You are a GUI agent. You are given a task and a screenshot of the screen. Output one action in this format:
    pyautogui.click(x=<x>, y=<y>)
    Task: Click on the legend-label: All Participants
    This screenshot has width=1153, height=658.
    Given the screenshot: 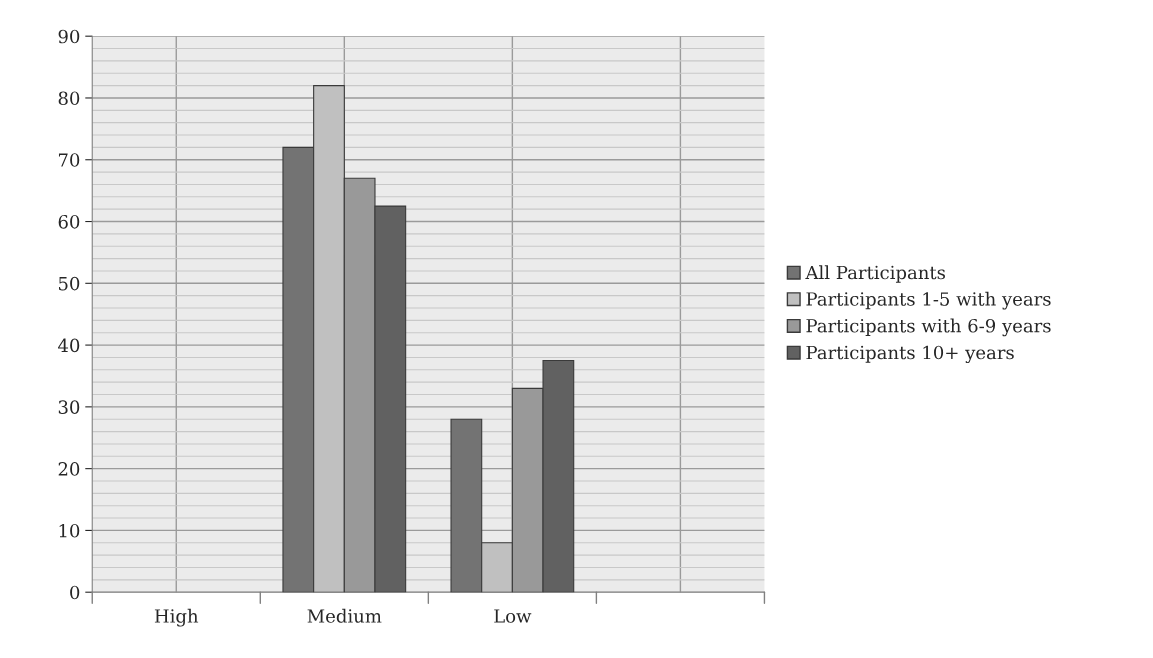 What is the action you would take?
    pyautogui.click(x=875, y=274)
    